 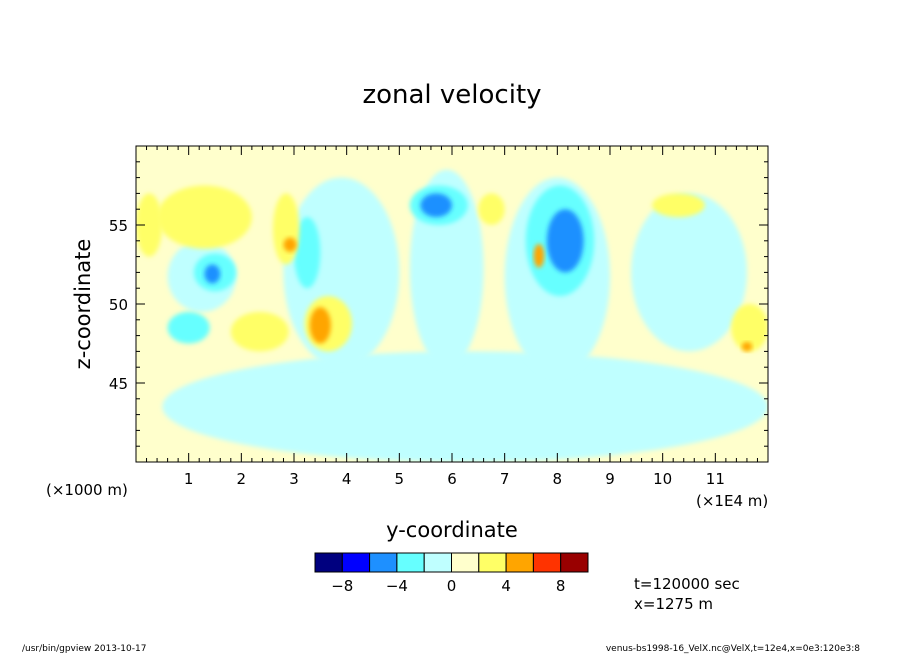 What do you see at coordinates (294, 479) in the screenshot?
I see `x-tick-label: 3` at bounding box center [294, 479].